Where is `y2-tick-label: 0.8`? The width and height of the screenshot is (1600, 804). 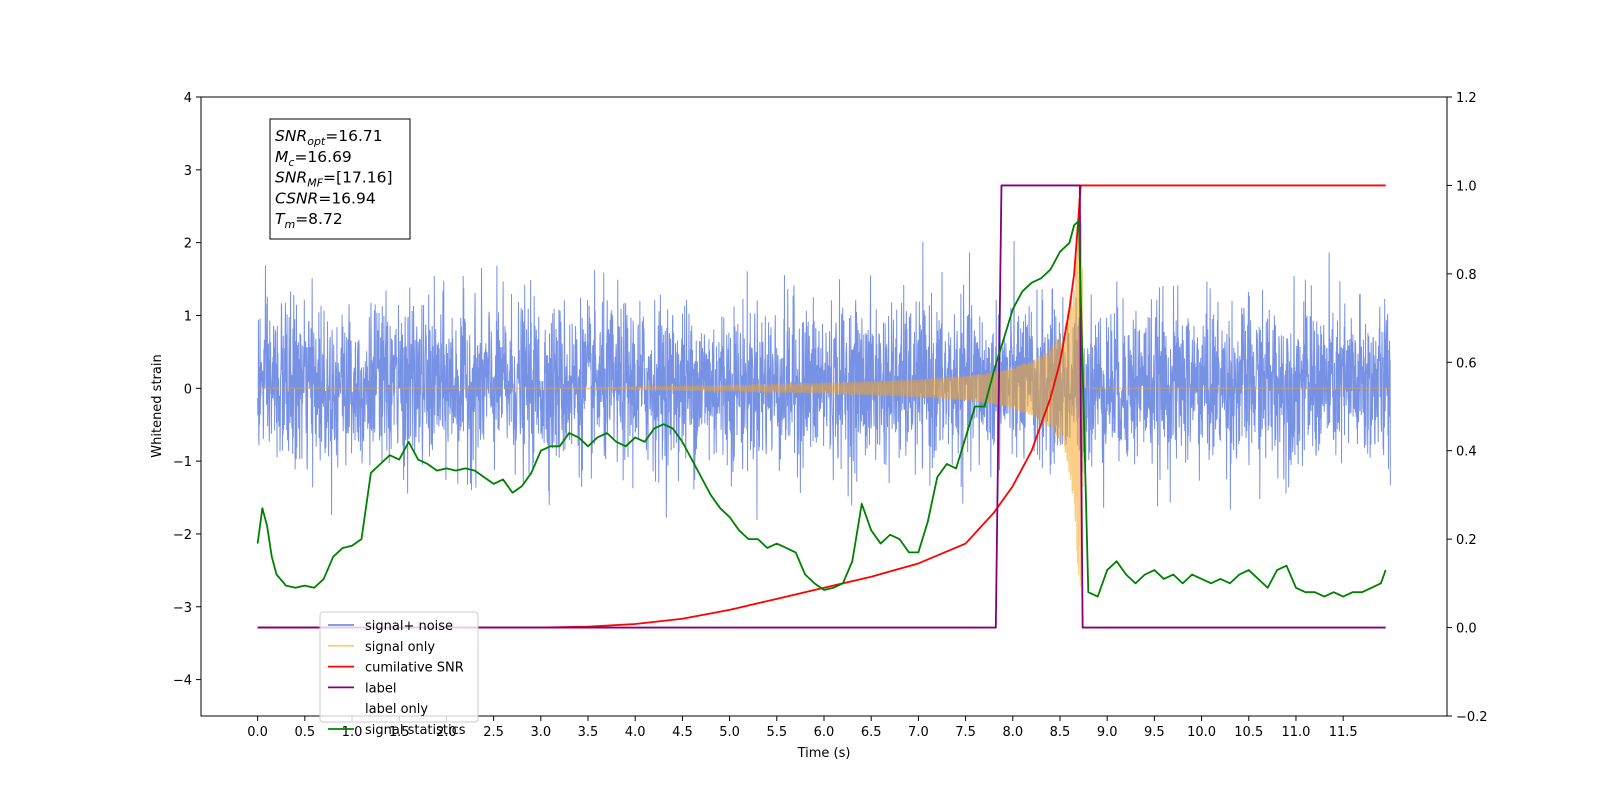
y2-tick-label: 0.8 is located at coordinates (1466, 275).